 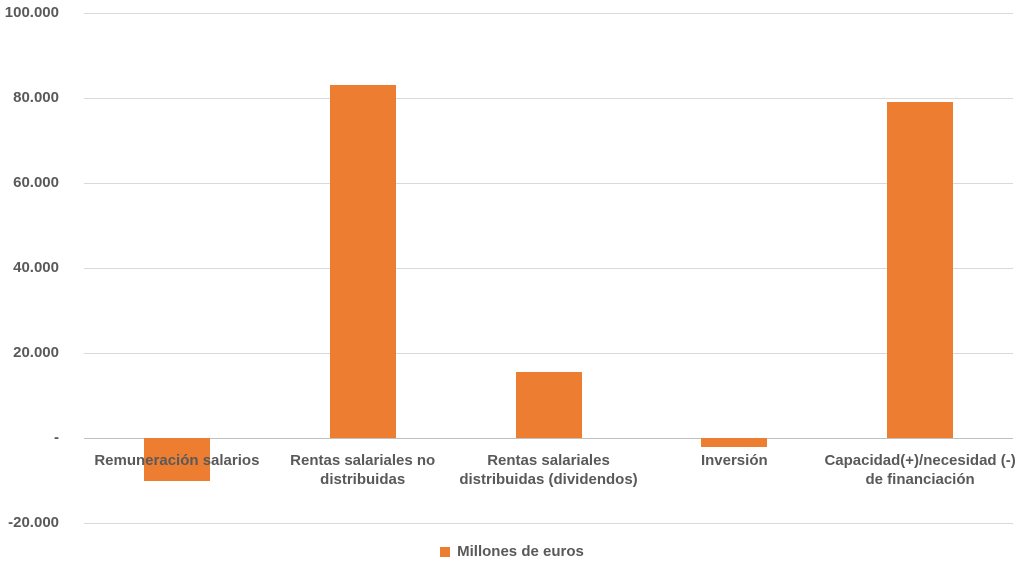 What do you see at coordinates (36, 182) in the screenshot?
I see `y-axis-tick-label: 60.000` at bounding box center [36, 182].